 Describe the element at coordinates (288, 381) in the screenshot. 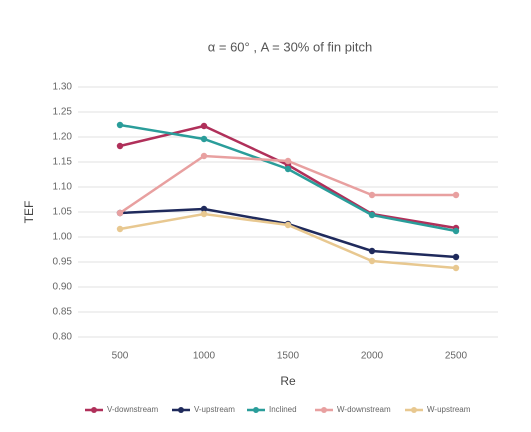

I see `x-axis-title: Re` at that location.